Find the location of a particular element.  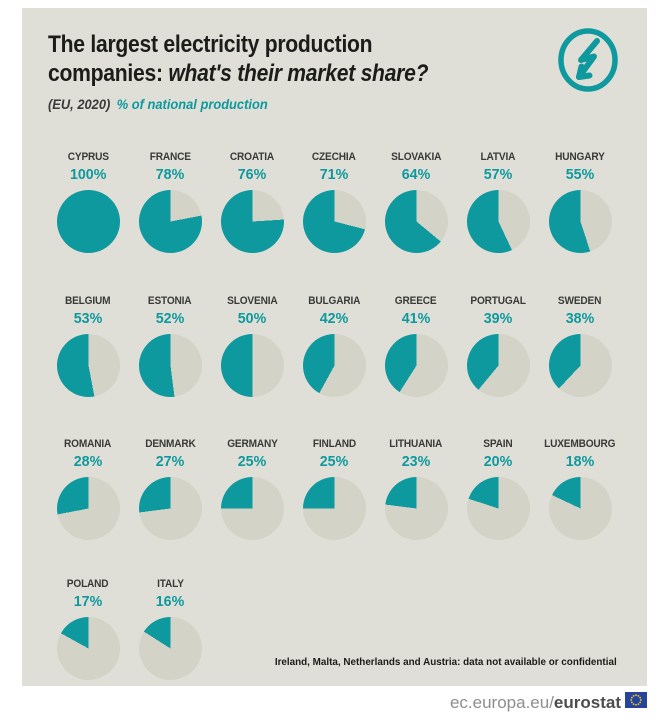

pie-cell-romania: ROMANIA 28% is located at coordinates (88, 488).